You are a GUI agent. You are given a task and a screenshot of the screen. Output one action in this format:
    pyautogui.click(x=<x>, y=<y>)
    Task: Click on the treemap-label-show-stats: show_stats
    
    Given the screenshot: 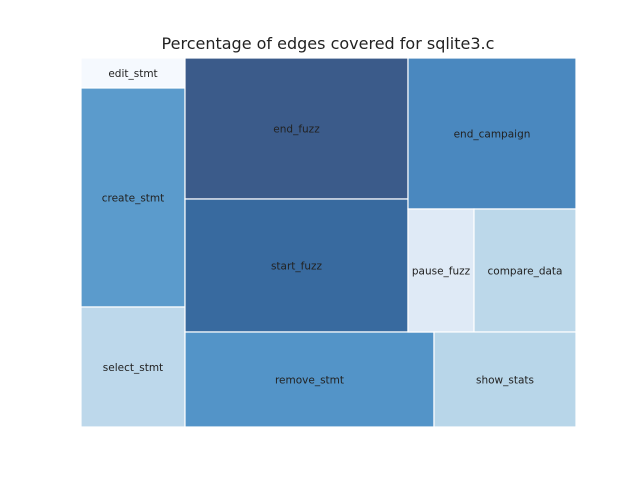 What is the action you would take?
    pyautogui.click(x=505, y=381)
    